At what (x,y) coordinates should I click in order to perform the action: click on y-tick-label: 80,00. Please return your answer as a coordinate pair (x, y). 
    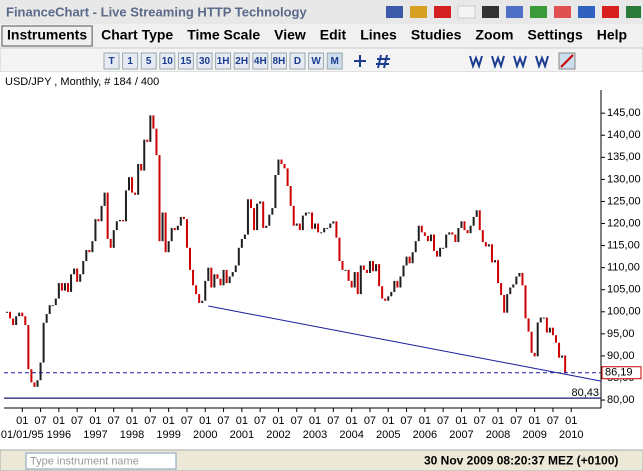
    Looking at the image, I should click on (621, 400).